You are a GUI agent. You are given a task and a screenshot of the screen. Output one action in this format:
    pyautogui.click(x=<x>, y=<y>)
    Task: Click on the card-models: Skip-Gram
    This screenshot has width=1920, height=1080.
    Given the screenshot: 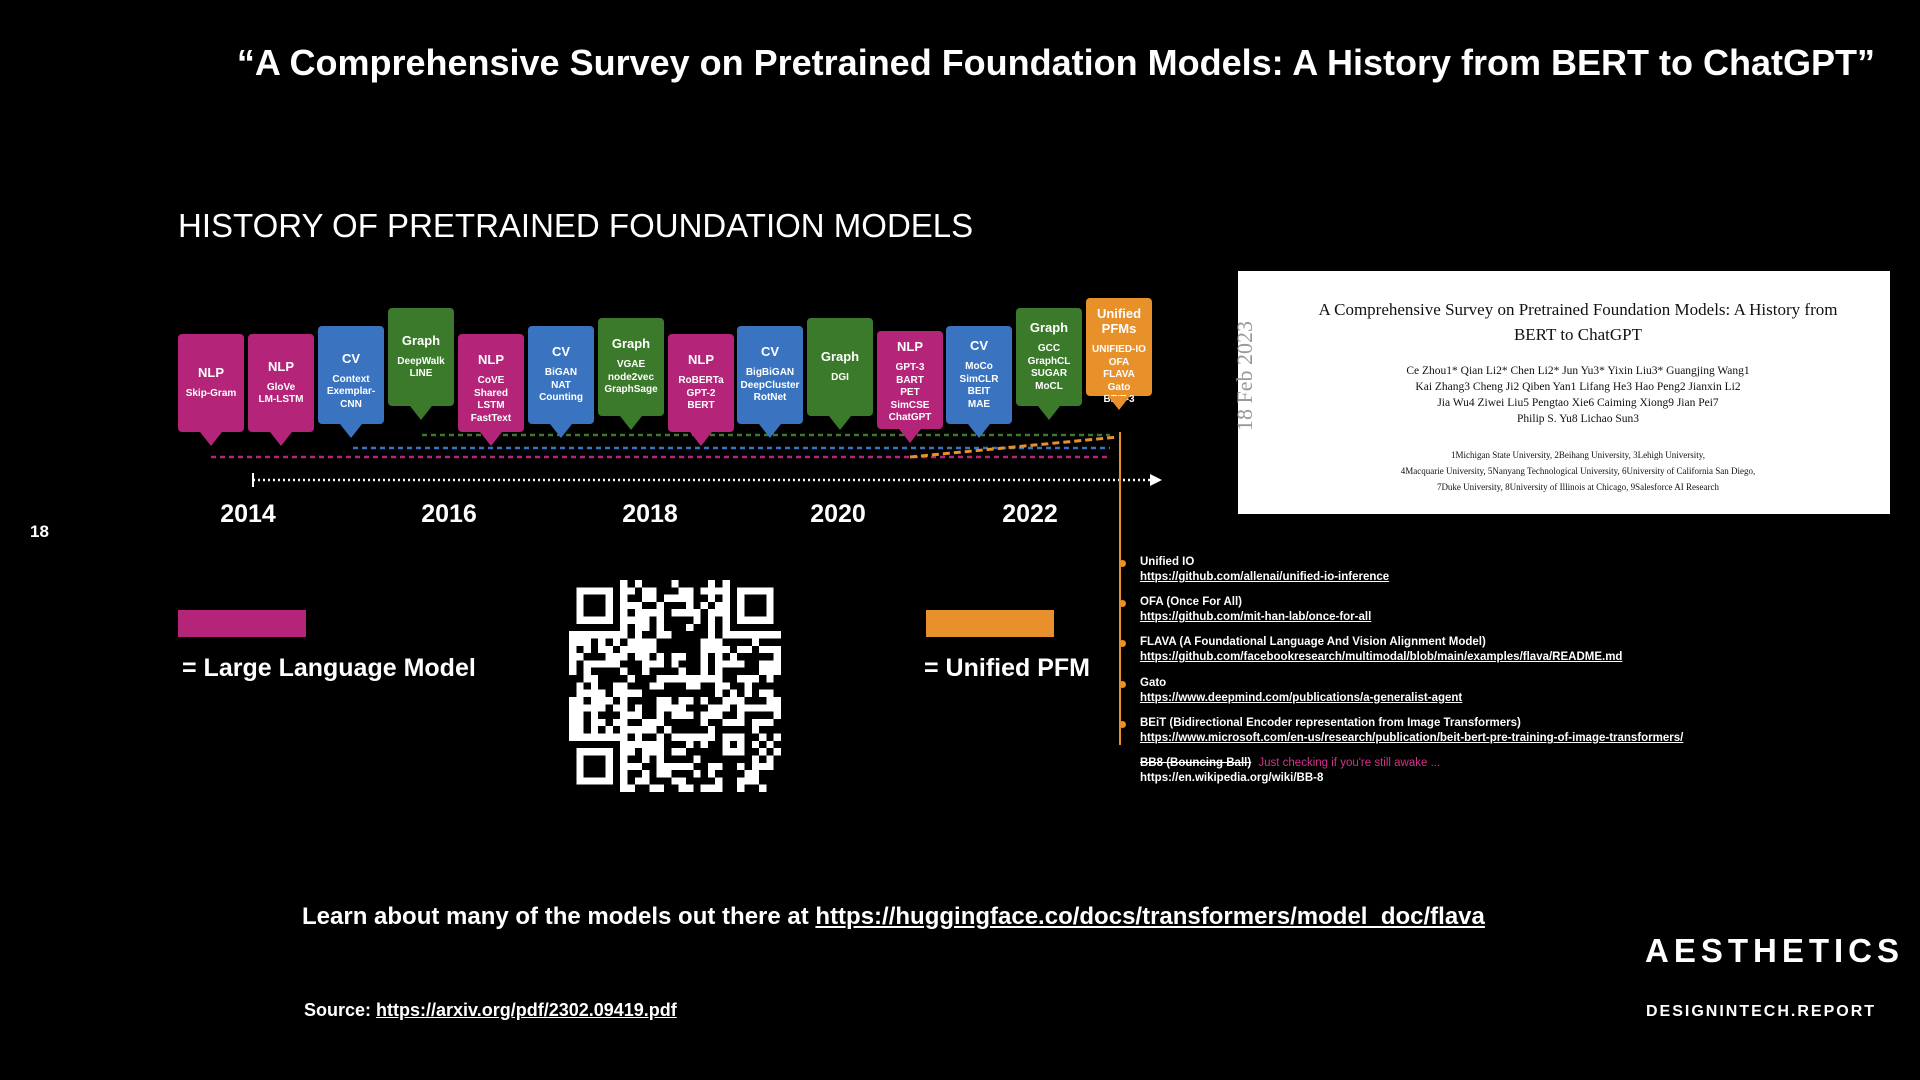 What is the action you would take?
    pyautogui.click(x=211, y=393)
    